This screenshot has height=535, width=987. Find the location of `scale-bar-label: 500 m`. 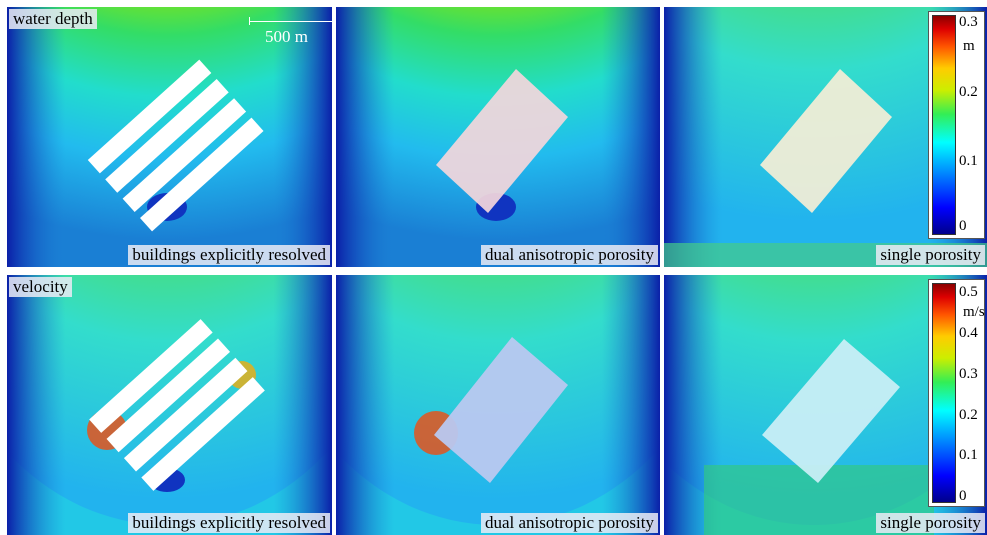

scale-bar-label: 500 m is located at coordinates (286, 36).